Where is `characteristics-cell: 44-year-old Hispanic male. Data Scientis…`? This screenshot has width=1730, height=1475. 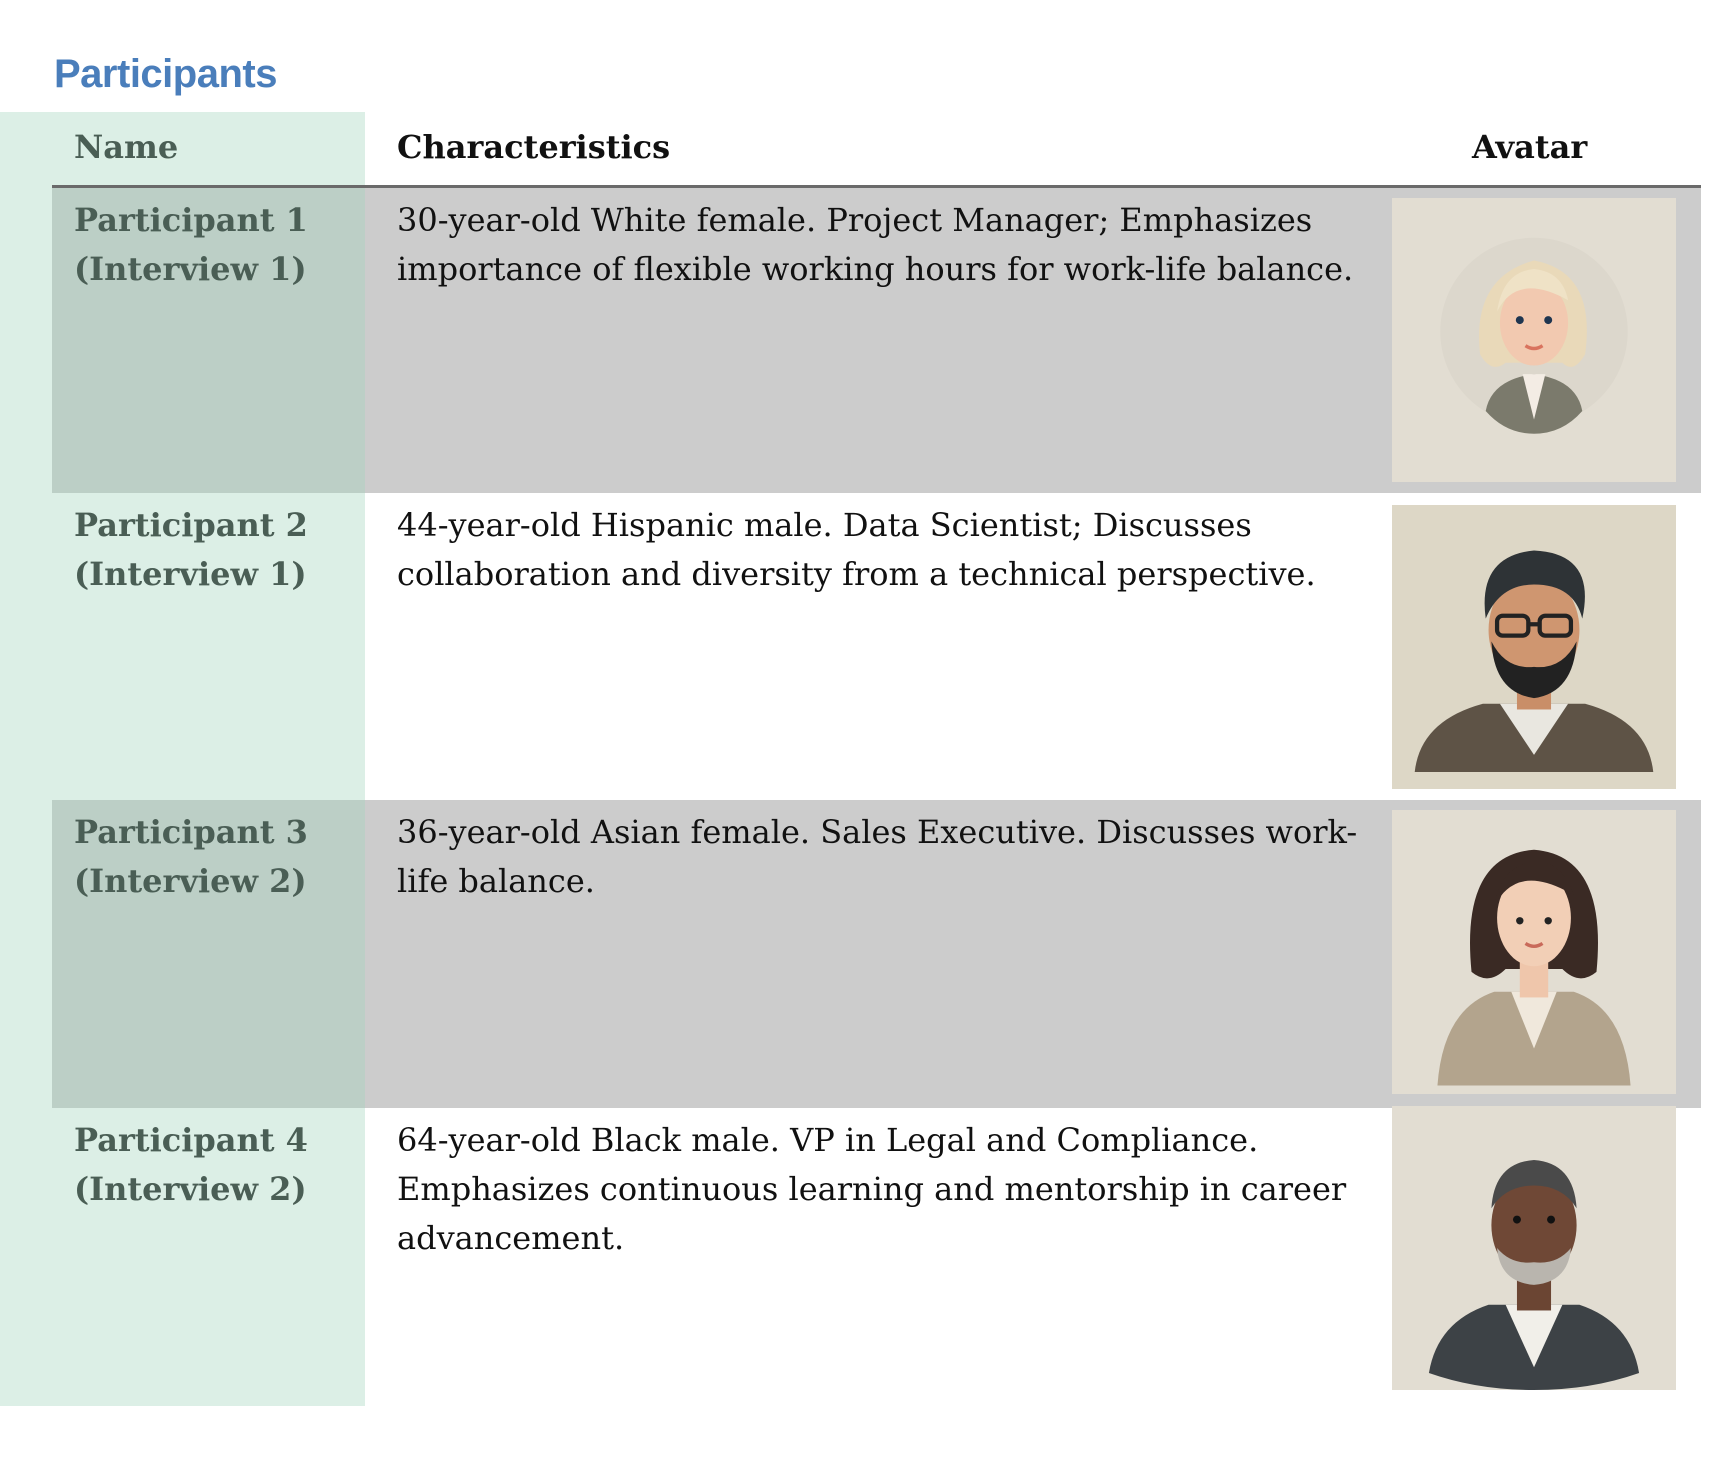 characteristics-cell: 44-year-old Hispanic male. Data Scientis… is located at coordinates (856, 549).